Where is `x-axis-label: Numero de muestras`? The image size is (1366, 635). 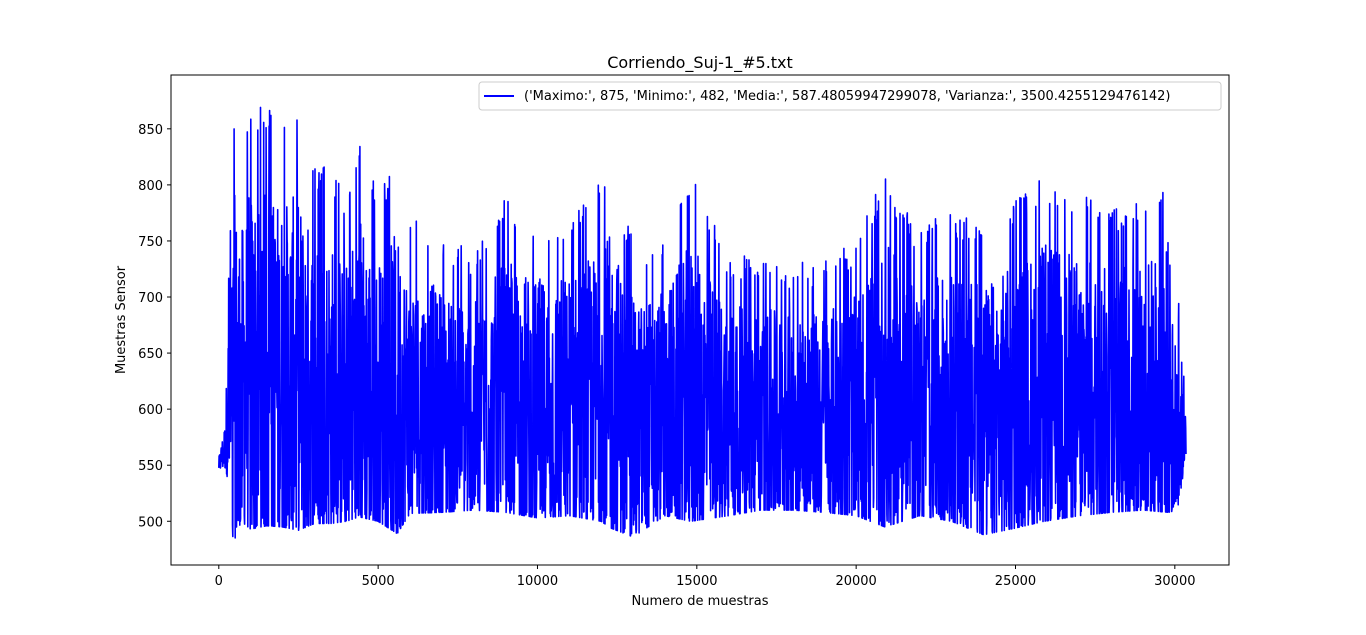
x-axis-label: Numero de muestras is located at coordinates (699, 601).